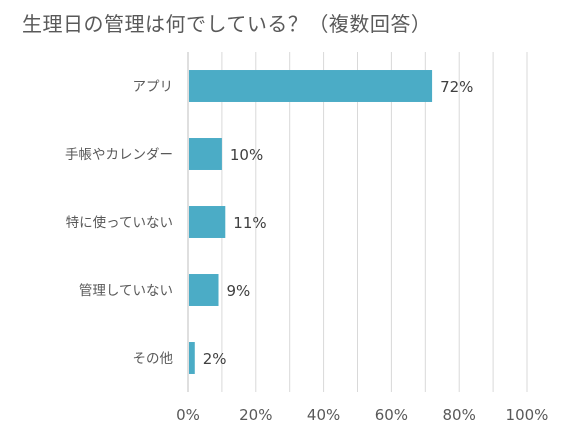 The width and height of the screenshot is (573, 445). Describe the element at coordinates (227, 24) in the screenshot. I see `chart-title: 生理日の管理は何でしている？（複数回答）` at that location.